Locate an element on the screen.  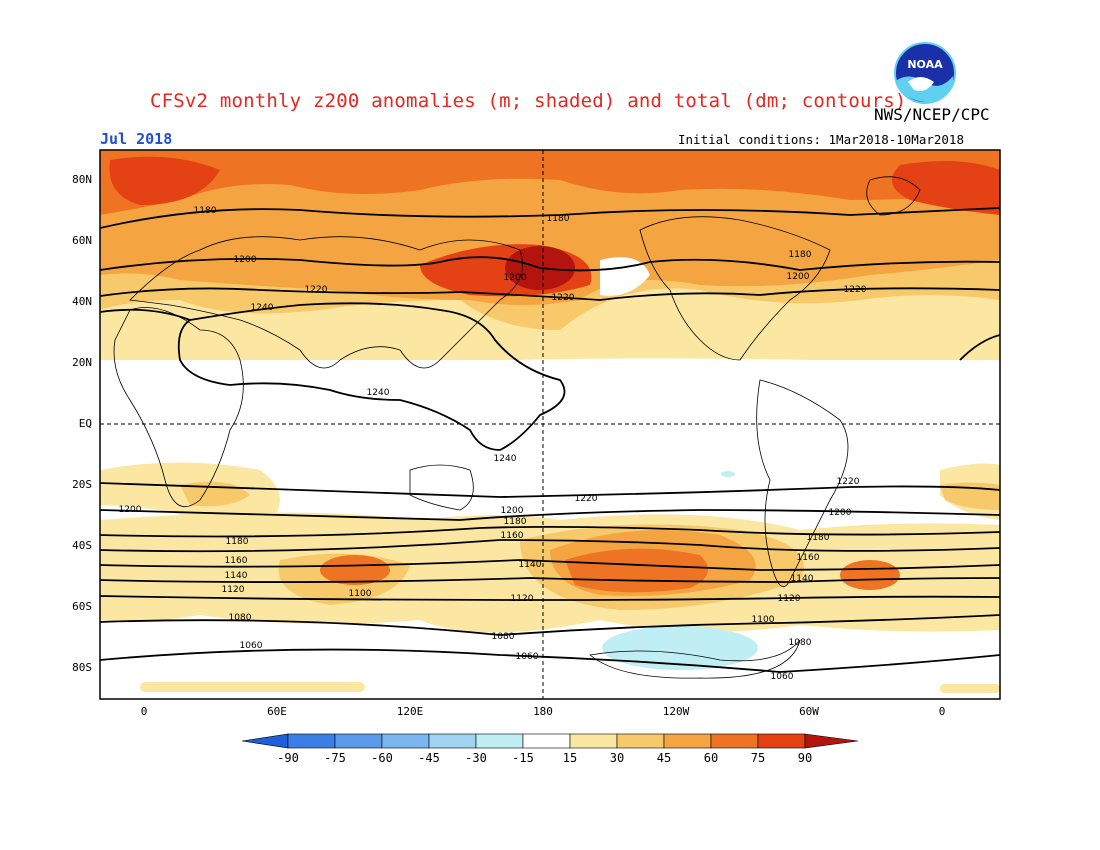
forecast-month: Jul 2018 is located at coordinates (136, 139).